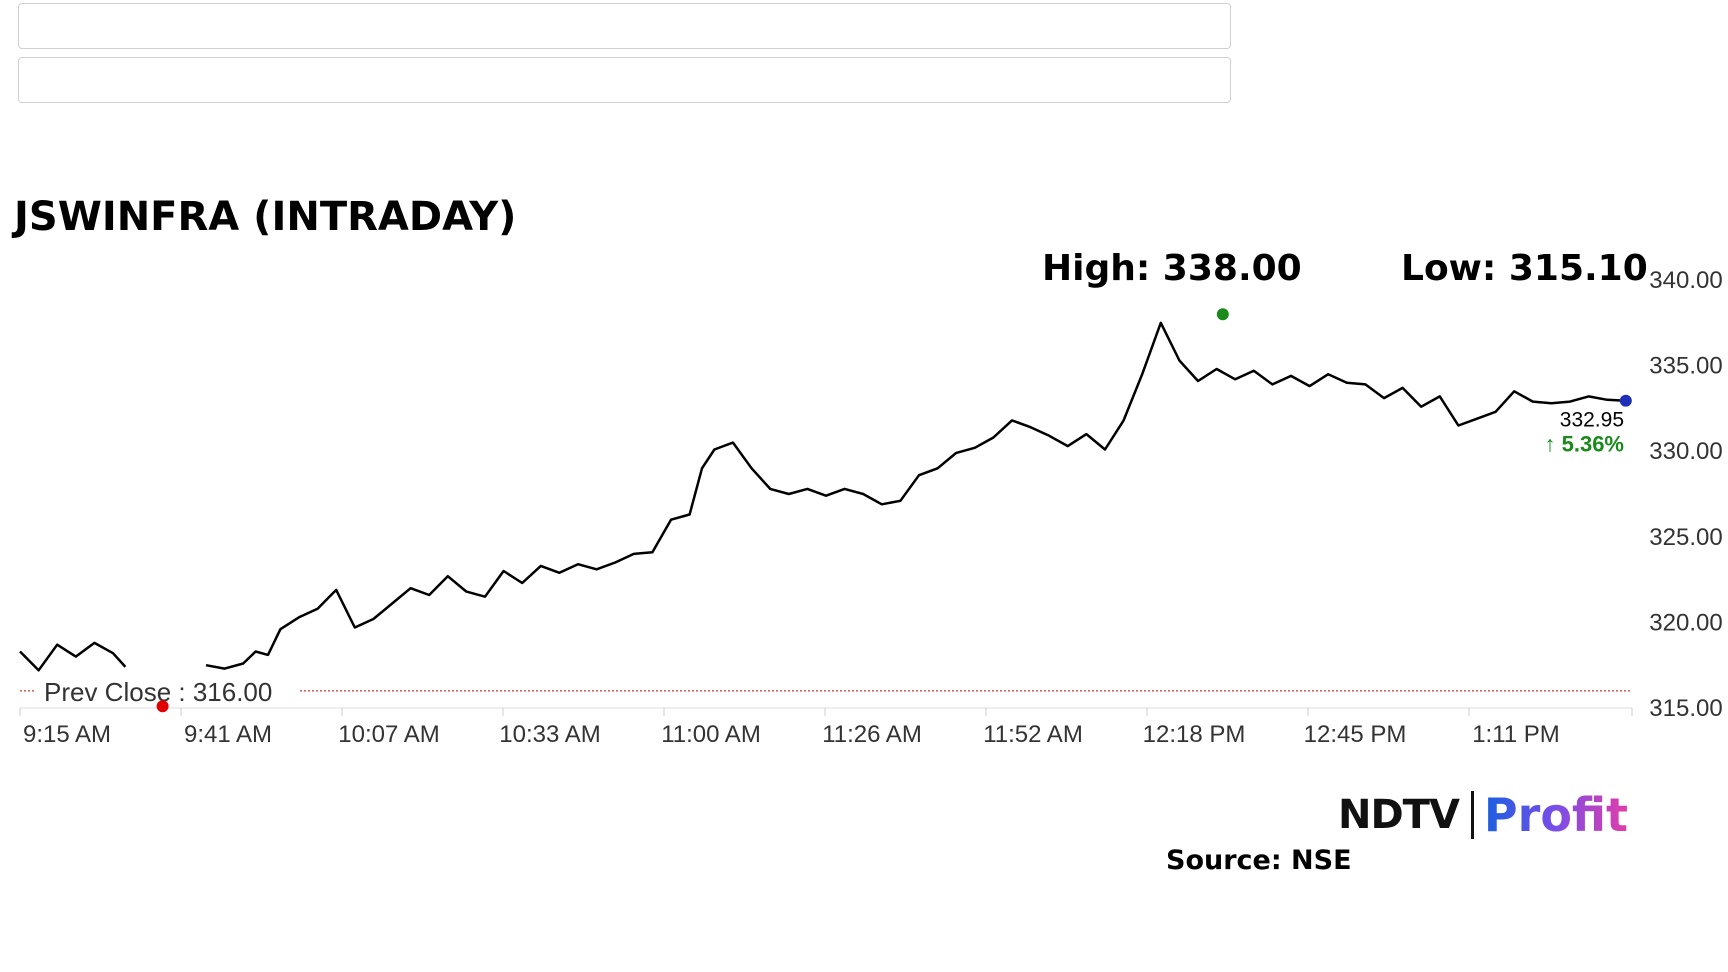 The image size is (1728, 972). I want to click on logo-ndtv: NDTV, so click(1399, 815).